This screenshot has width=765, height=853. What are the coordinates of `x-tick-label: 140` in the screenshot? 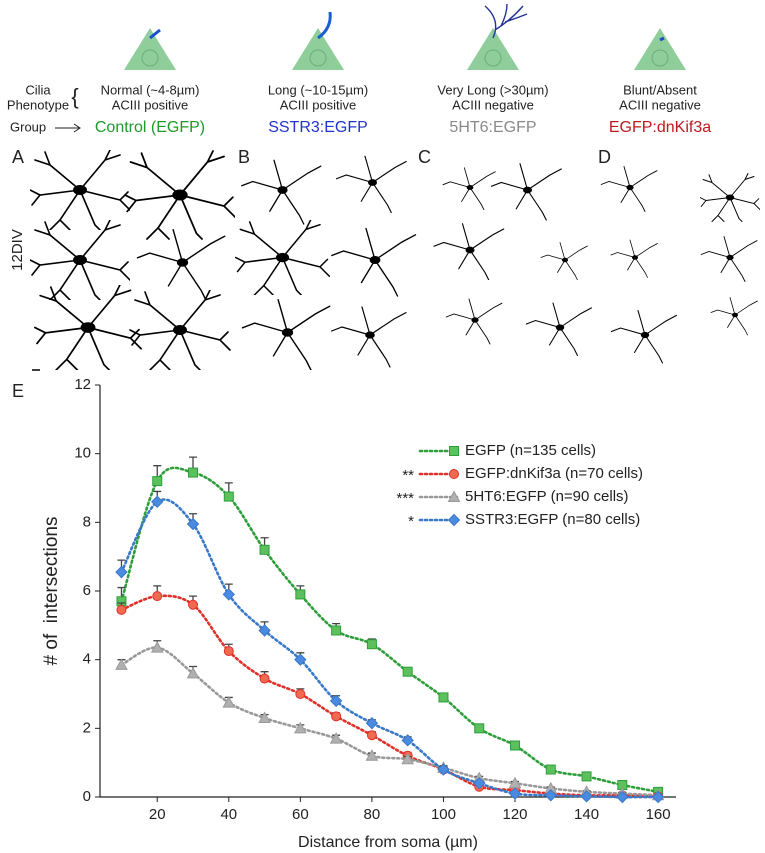 It's located at (586, 814).